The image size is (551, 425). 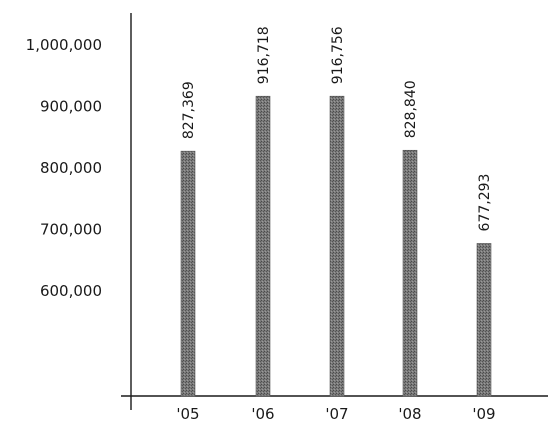 I want to click on x-tick-label: '09, so click(x=483, y=414).